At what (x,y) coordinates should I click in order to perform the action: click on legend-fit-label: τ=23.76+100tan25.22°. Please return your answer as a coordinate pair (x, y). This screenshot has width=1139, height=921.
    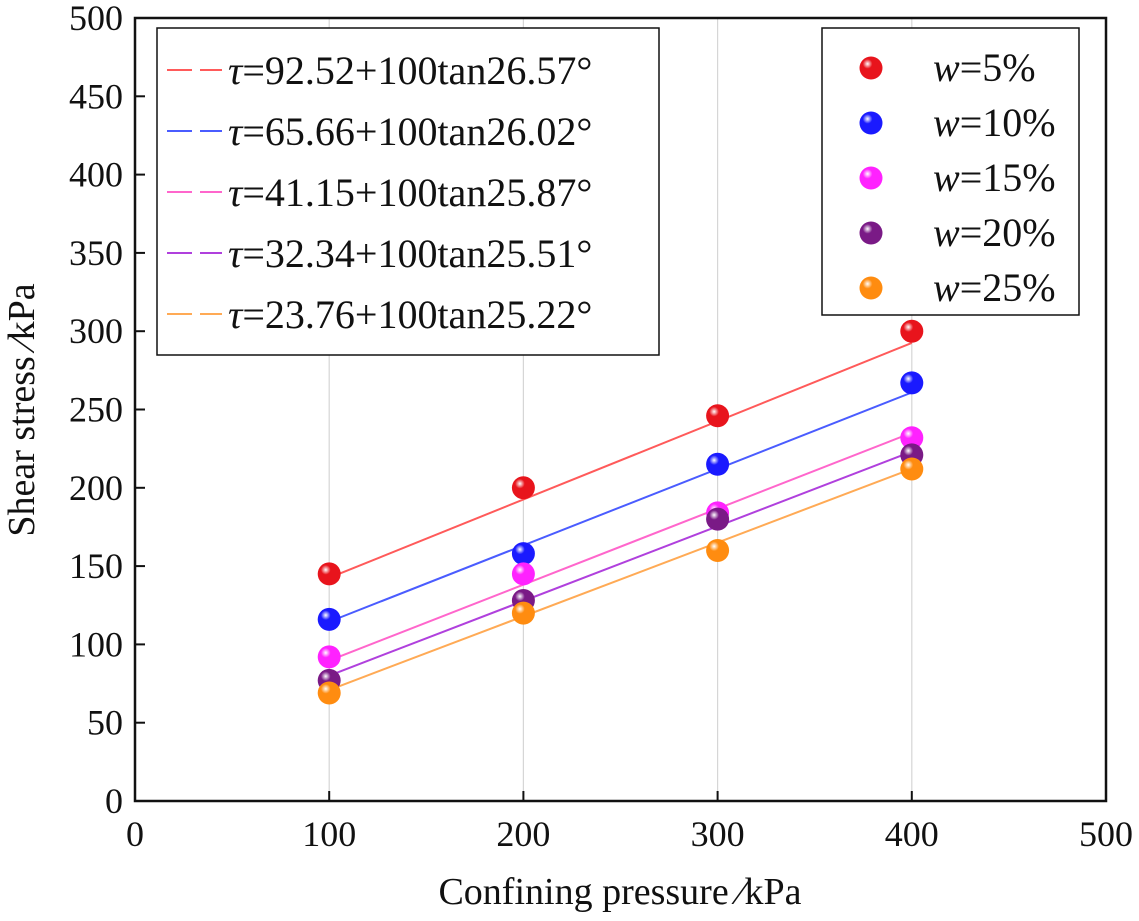
    Looking at the image, I should click on (410, 314).